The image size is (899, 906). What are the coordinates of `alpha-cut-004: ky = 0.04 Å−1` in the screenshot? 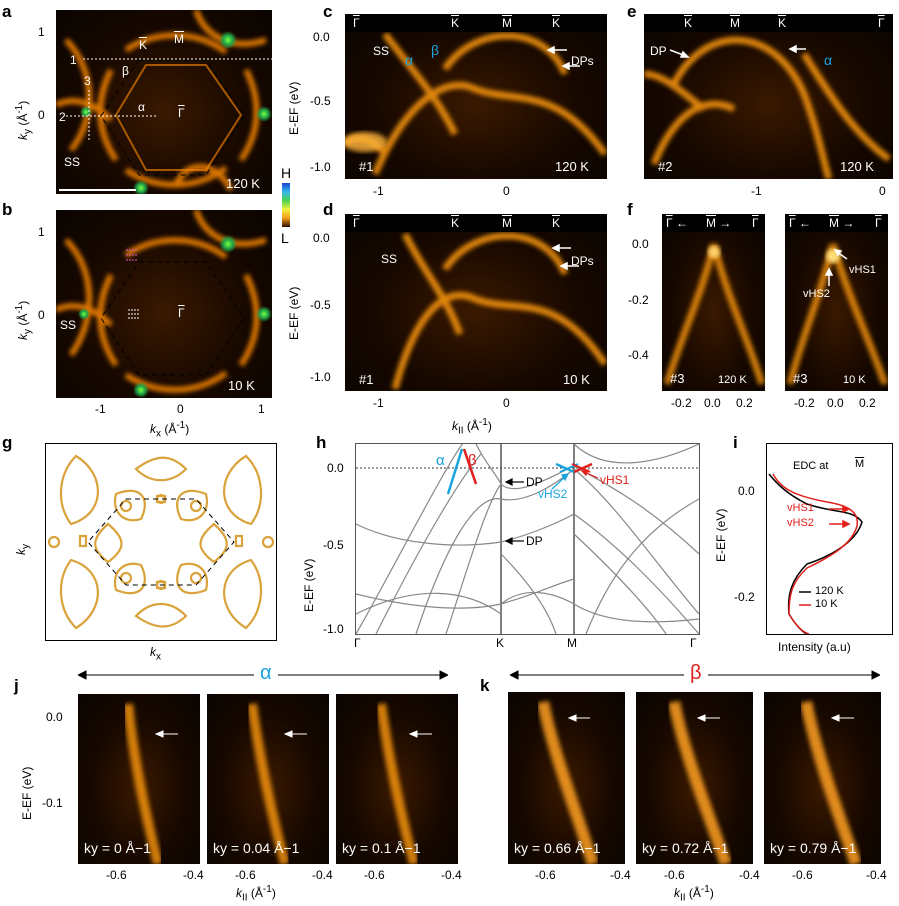 It's located at (268, 779).